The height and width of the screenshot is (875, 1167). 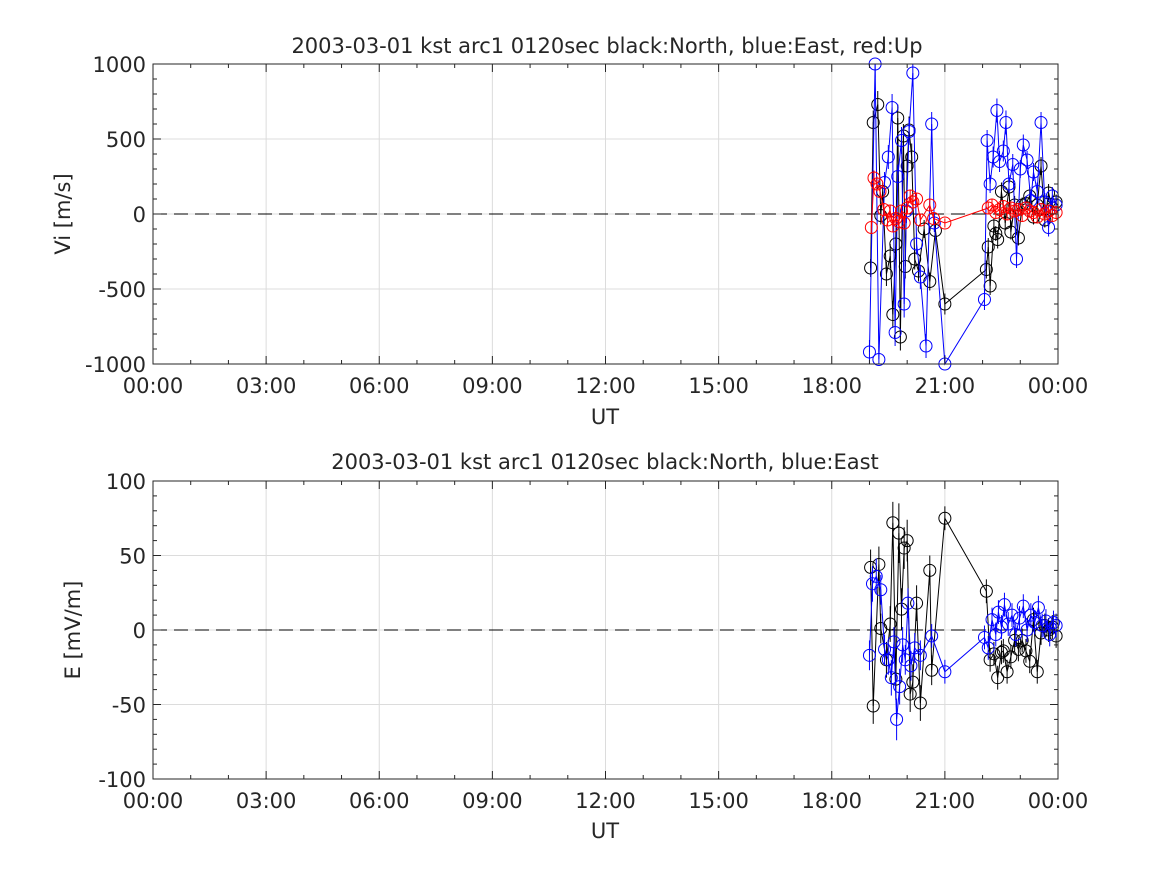 I want to click on velocity-x-axis-label: UT, so click(x=605, y=417).